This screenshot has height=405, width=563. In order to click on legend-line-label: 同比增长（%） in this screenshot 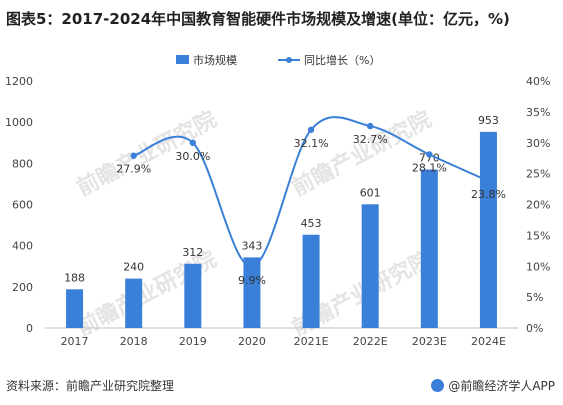, I will do `click(342, 60)`.